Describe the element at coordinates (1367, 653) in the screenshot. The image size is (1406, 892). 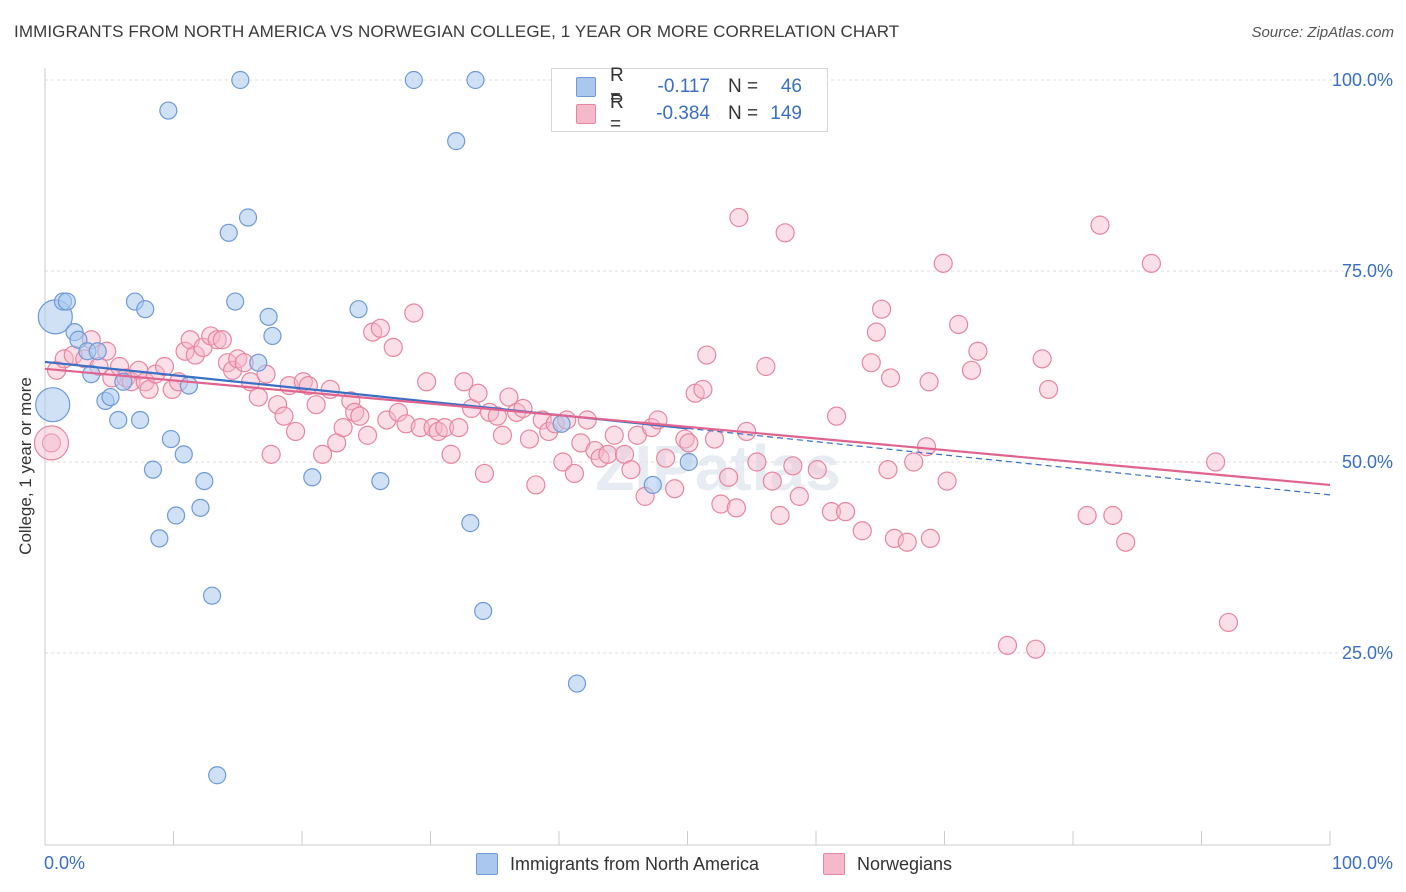
I see `y-tick-label: 25.0%` at that location.